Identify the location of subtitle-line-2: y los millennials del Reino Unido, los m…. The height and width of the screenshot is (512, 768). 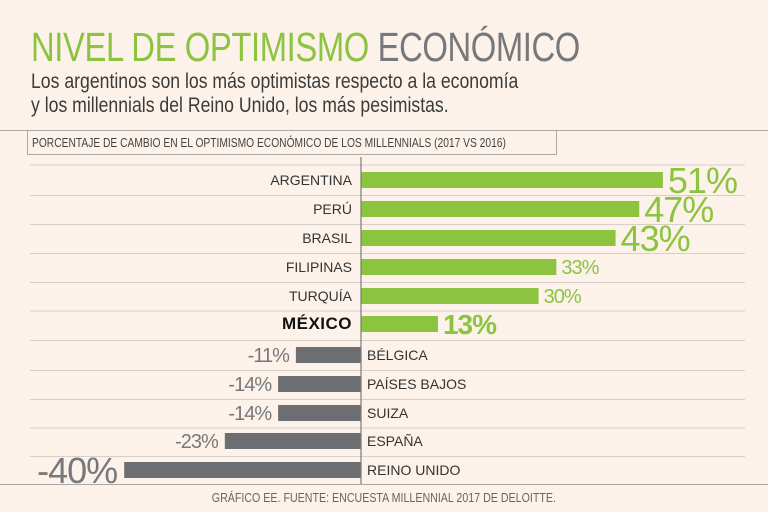
(240, 105).